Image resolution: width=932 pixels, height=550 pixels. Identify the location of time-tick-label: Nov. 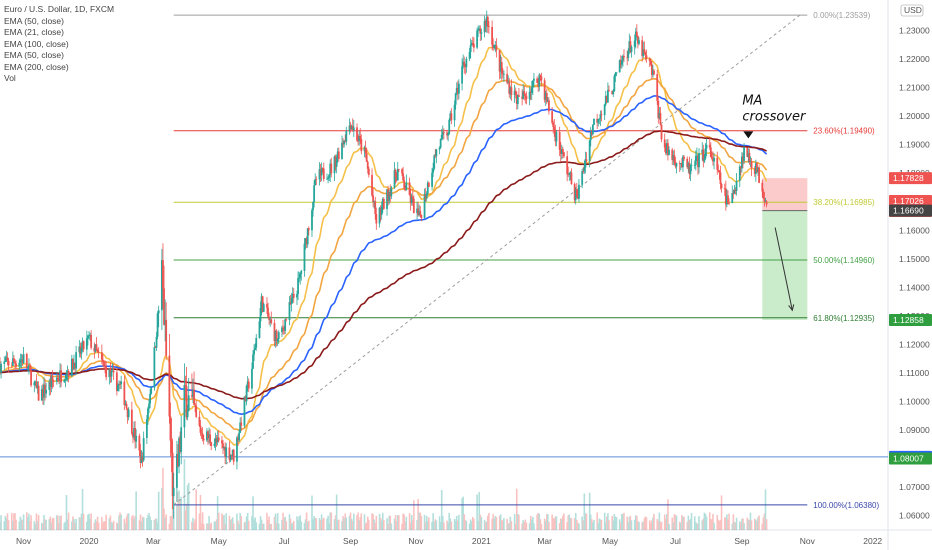
(24, 541).